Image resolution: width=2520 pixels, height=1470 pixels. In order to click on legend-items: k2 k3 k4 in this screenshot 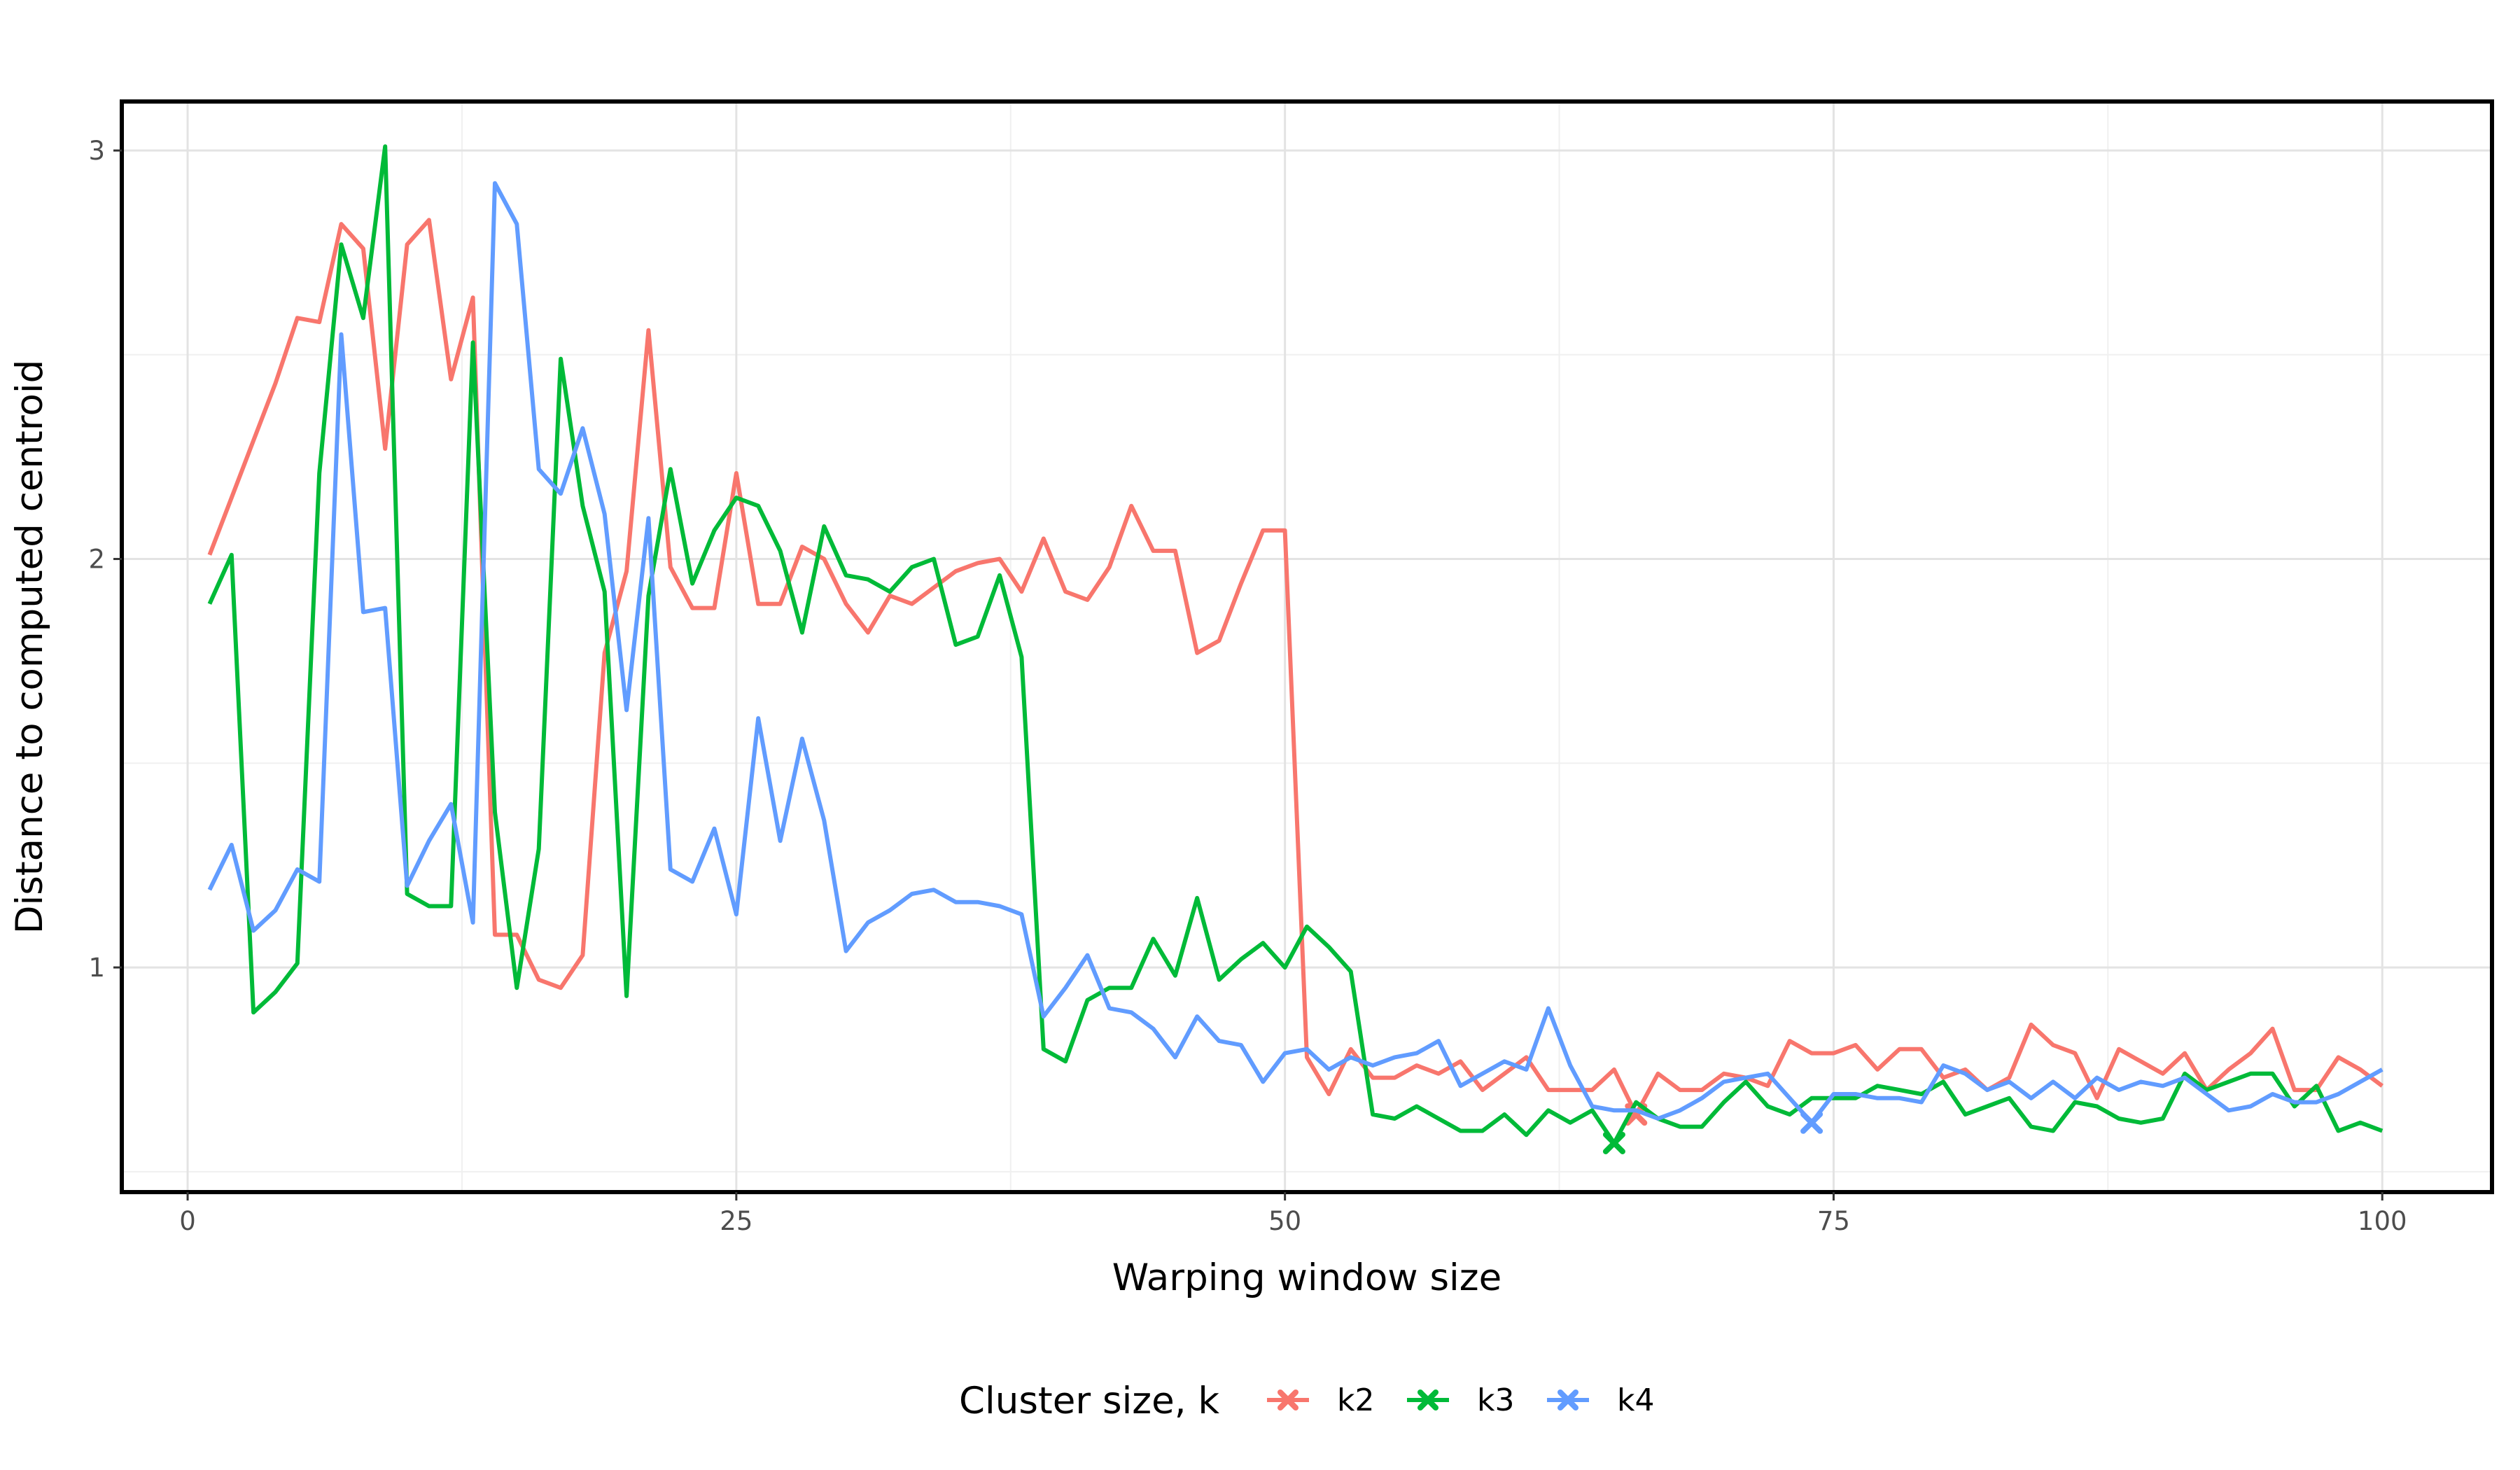, I will do `click(1460, 1400)`.